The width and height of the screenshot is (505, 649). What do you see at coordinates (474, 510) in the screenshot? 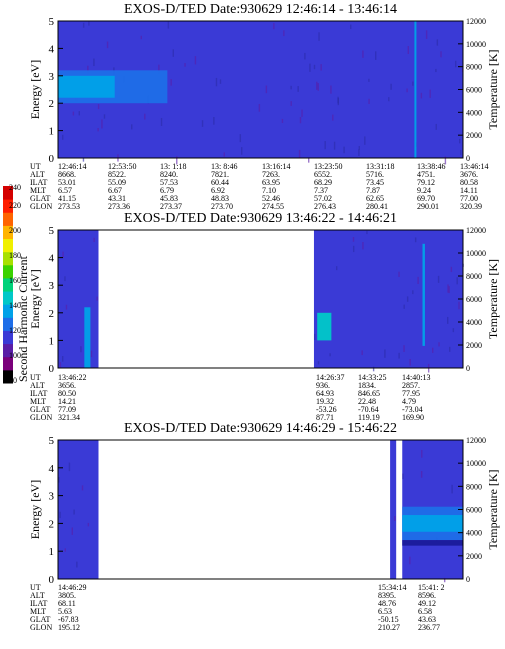
I see `y2-tick-label: 6000` at bounding box center [474, 510].